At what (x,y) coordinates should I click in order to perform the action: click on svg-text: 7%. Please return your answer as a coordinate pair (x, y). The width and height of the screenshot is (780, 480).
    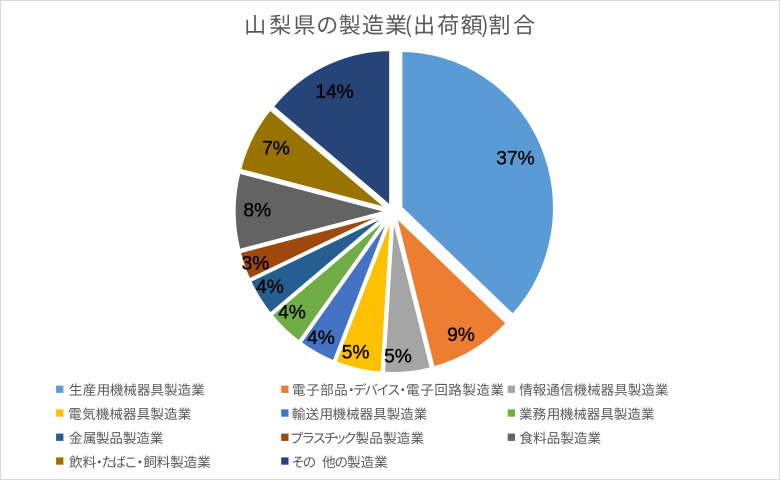
    Looking at the image, I should click on (276, 149).